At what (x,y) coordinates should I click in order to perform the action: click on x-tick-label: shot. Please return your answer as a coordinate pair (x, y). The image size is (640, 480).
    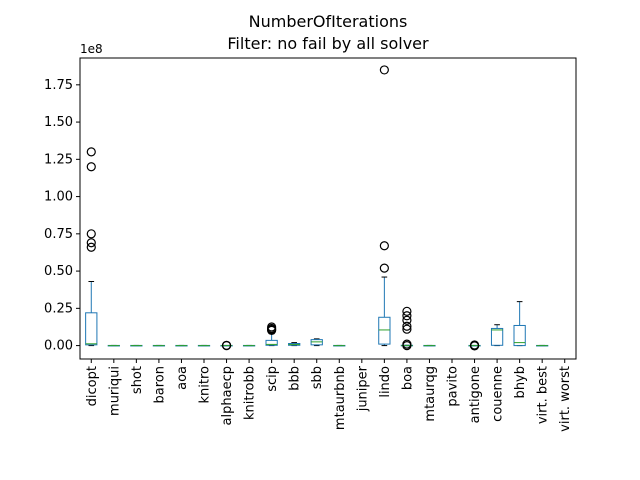
    Looking at the image, I should click on (137, 380).